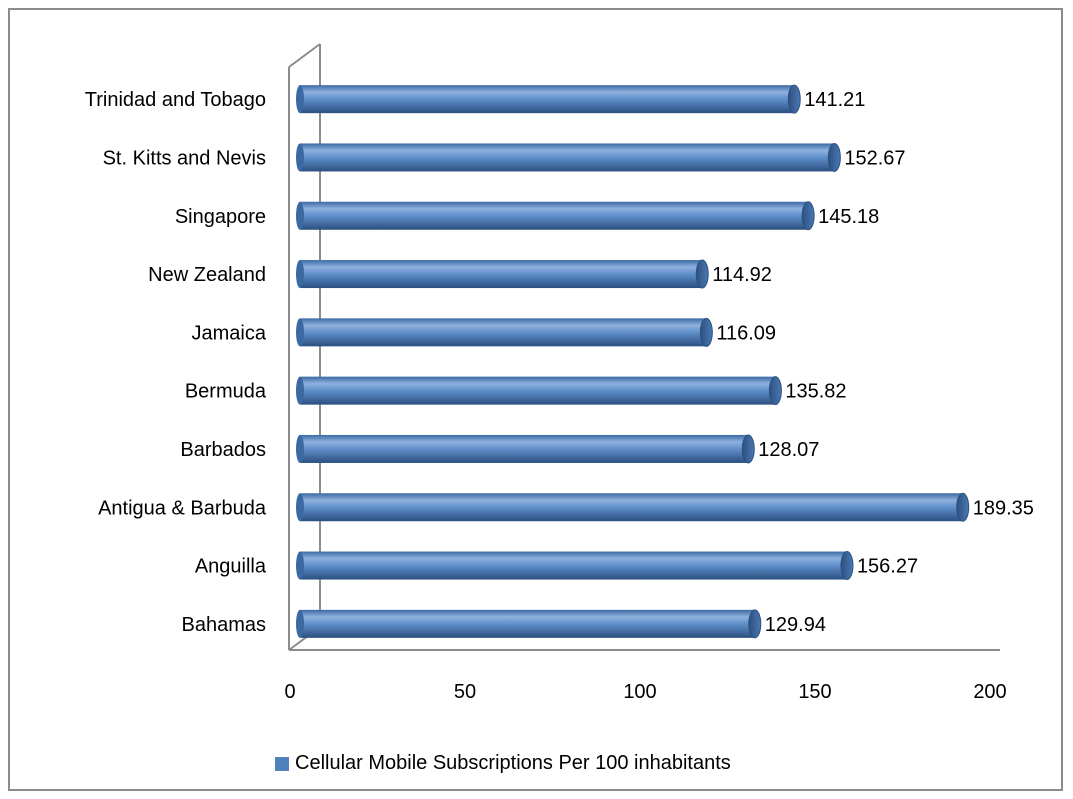  What do you see at coordinates (465, 692) in the screenshot?
I see `x-tick-label: 50` at bounding box center [465, 692].